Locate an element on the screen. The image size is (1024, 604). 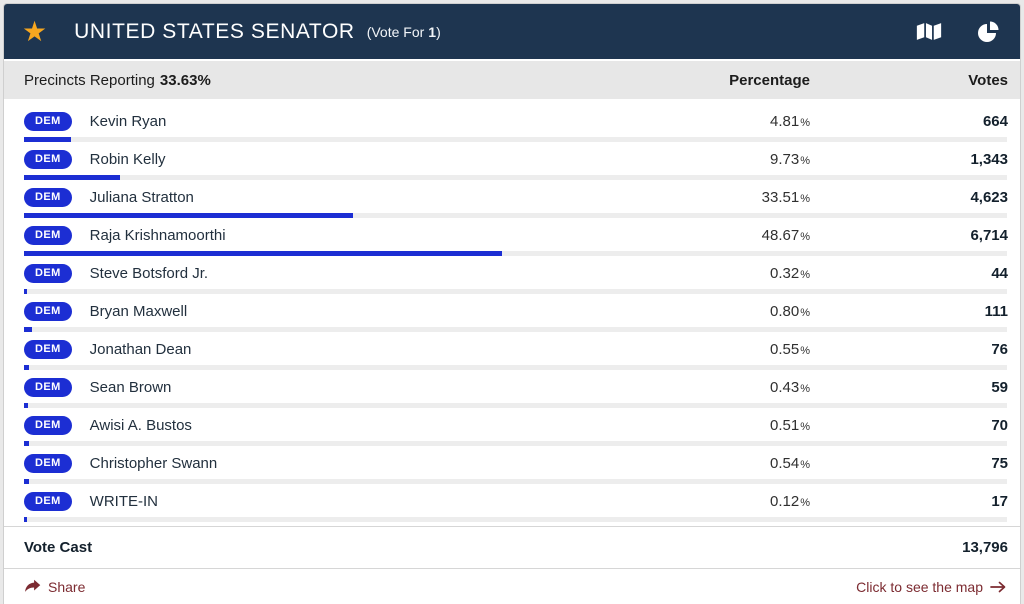
contest-title: UNITED STATES SENATOR is located at coordinates (214, 31).